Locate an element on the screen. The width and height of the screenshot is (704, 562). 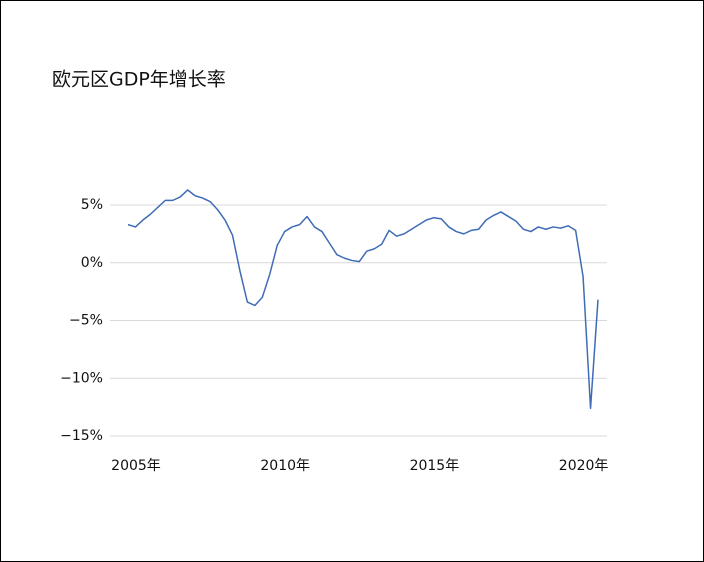
x-tick-label: 2010年 is located at coordinates (285, 466).